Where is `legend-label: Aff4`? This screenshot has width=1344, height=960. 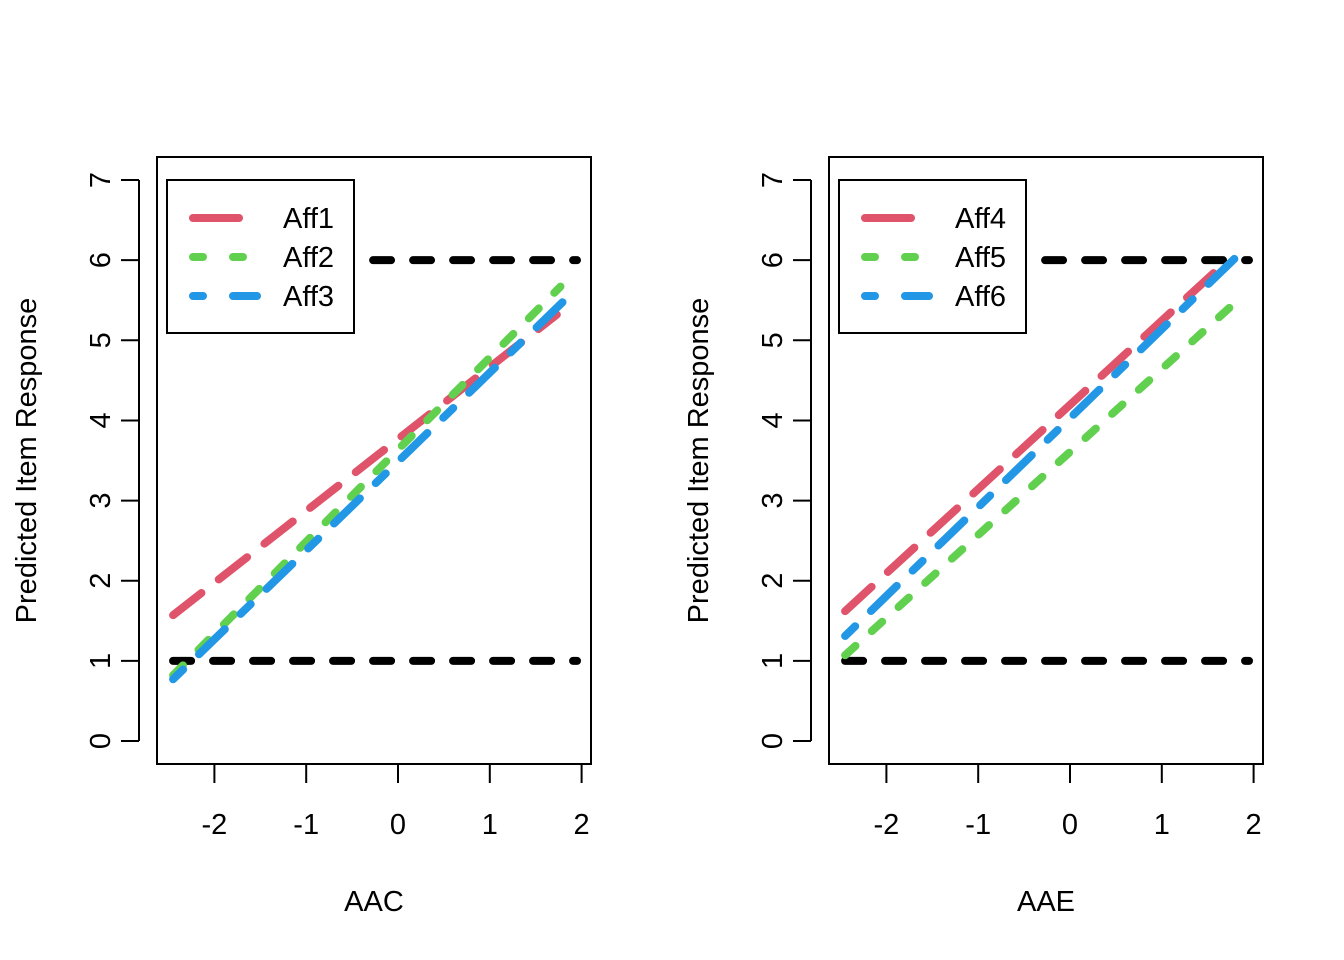
legend-label: Aff4 is located at coordinates (980, 219).